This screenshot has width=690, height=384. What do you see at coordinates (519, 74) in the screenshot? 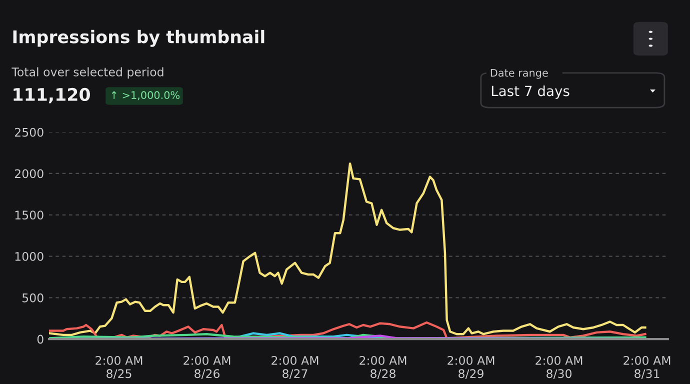
I see `text: Date range` at bounding box center [519, 74].